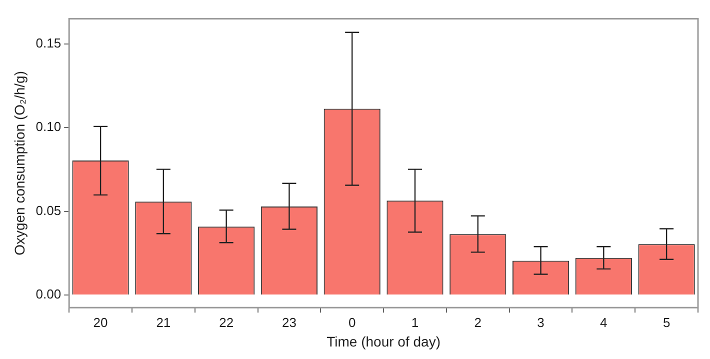 This screenshot has height=359, width=710. Describe the element at coordinates (352, 322) in the screenshot. I see `x-tick-label: 0` at that location.